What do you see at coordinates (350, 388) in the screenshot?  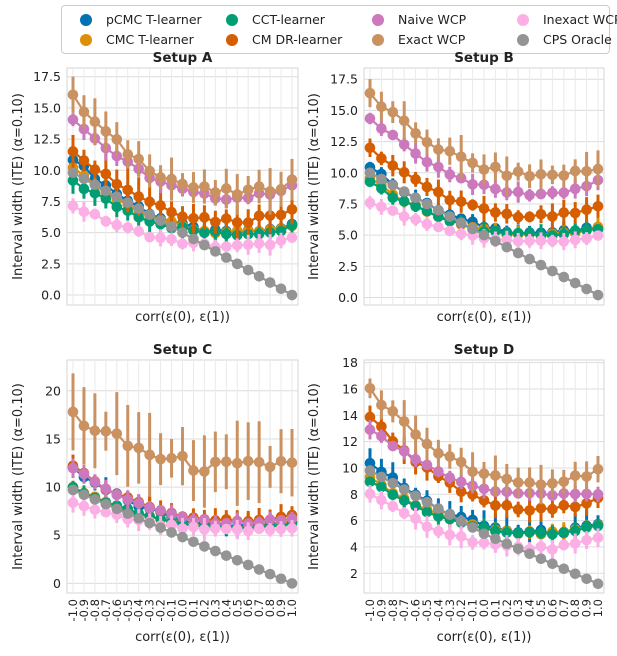 I see `y-tick-label: 16` at bounding box center [350, 388].